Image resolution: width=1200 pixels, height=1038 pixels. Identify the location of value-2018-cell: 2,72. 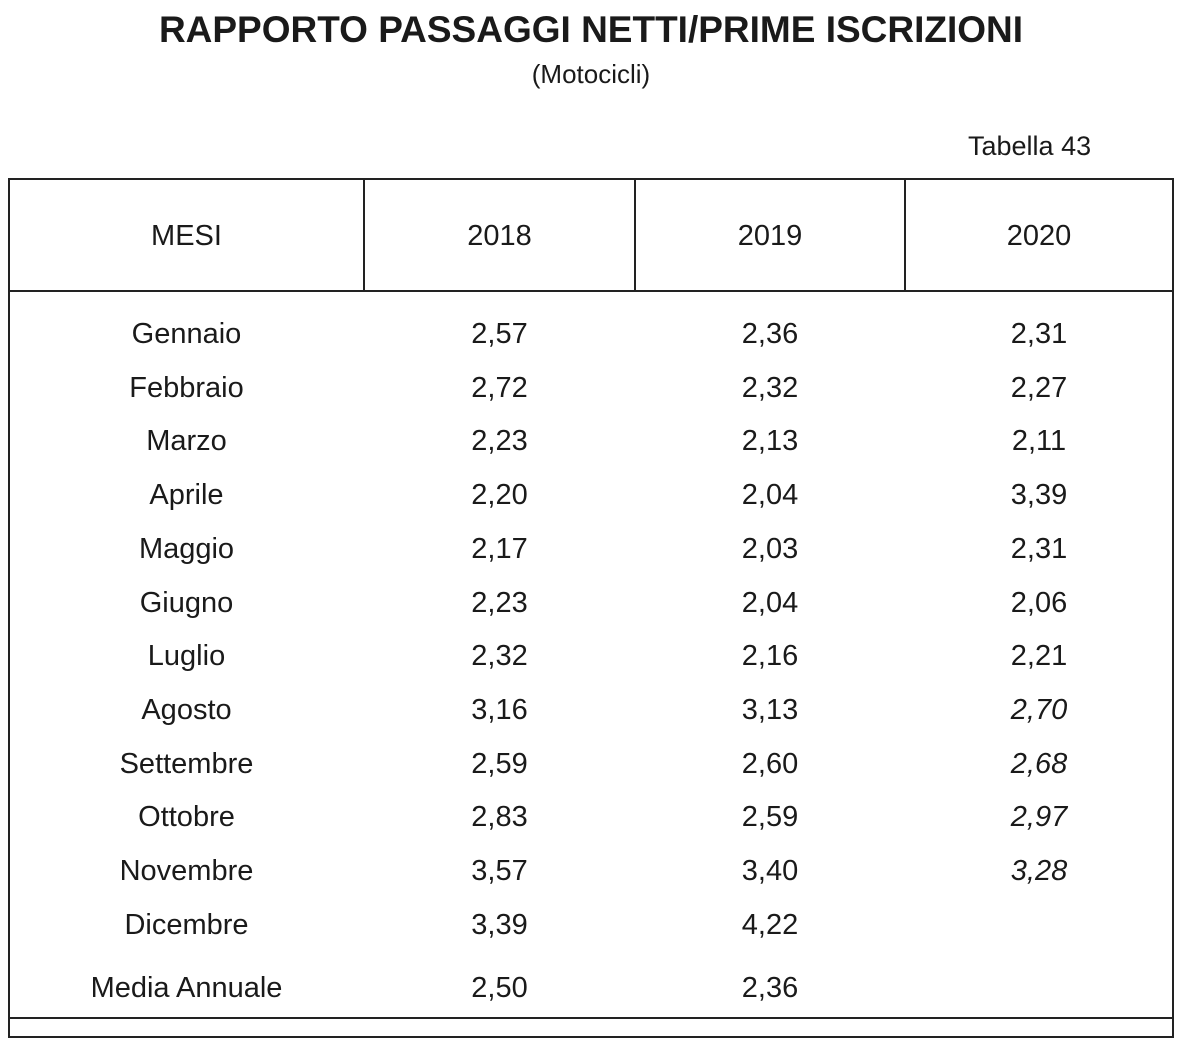
(499, 388).